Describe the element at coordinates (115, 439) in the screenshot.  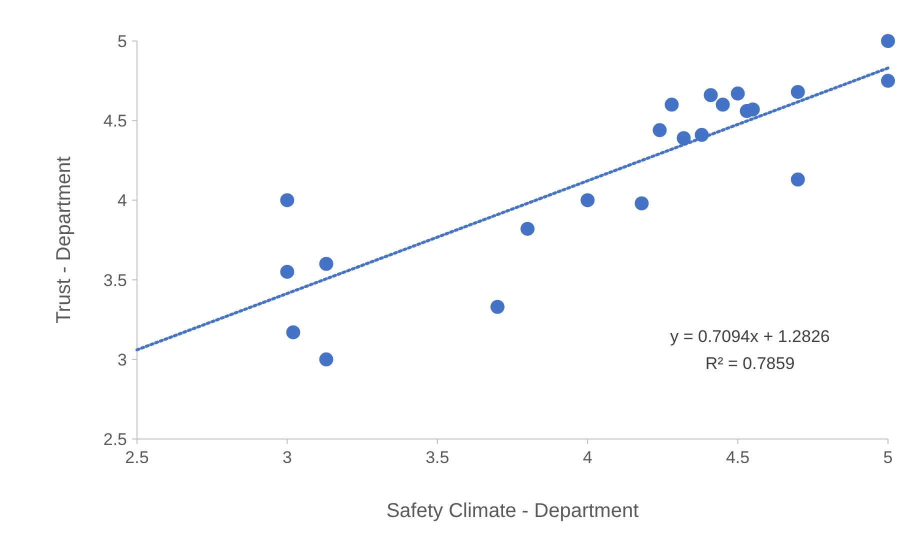
I see `y-tick-label: 2.5` at that location.